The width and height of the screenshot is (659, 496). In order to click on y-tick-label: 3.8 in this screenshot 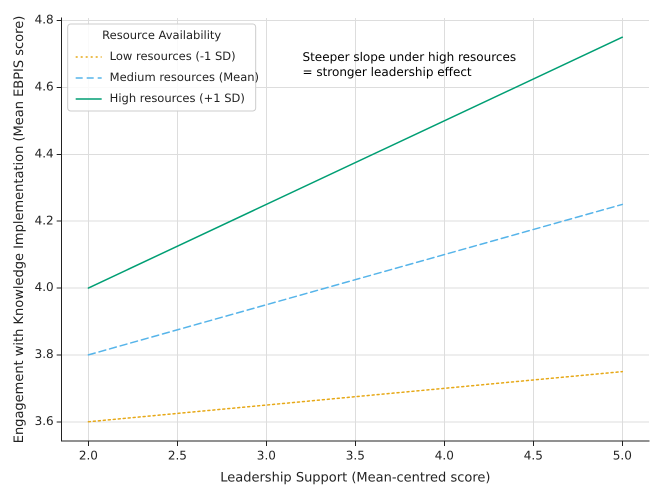, I will do `click(44, 354)`.